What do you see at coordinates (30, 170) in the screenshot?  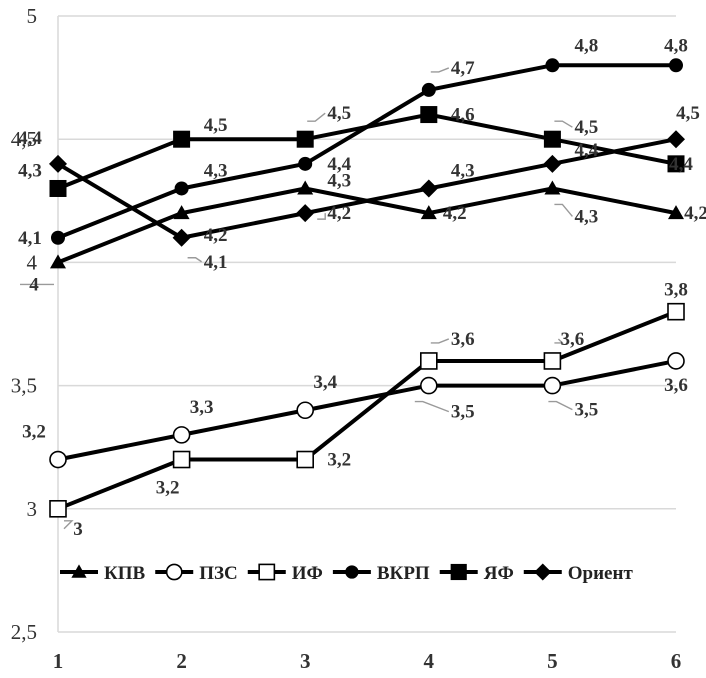 I see `series-5-data-label: 4,3` at bounding box center [30, 170].